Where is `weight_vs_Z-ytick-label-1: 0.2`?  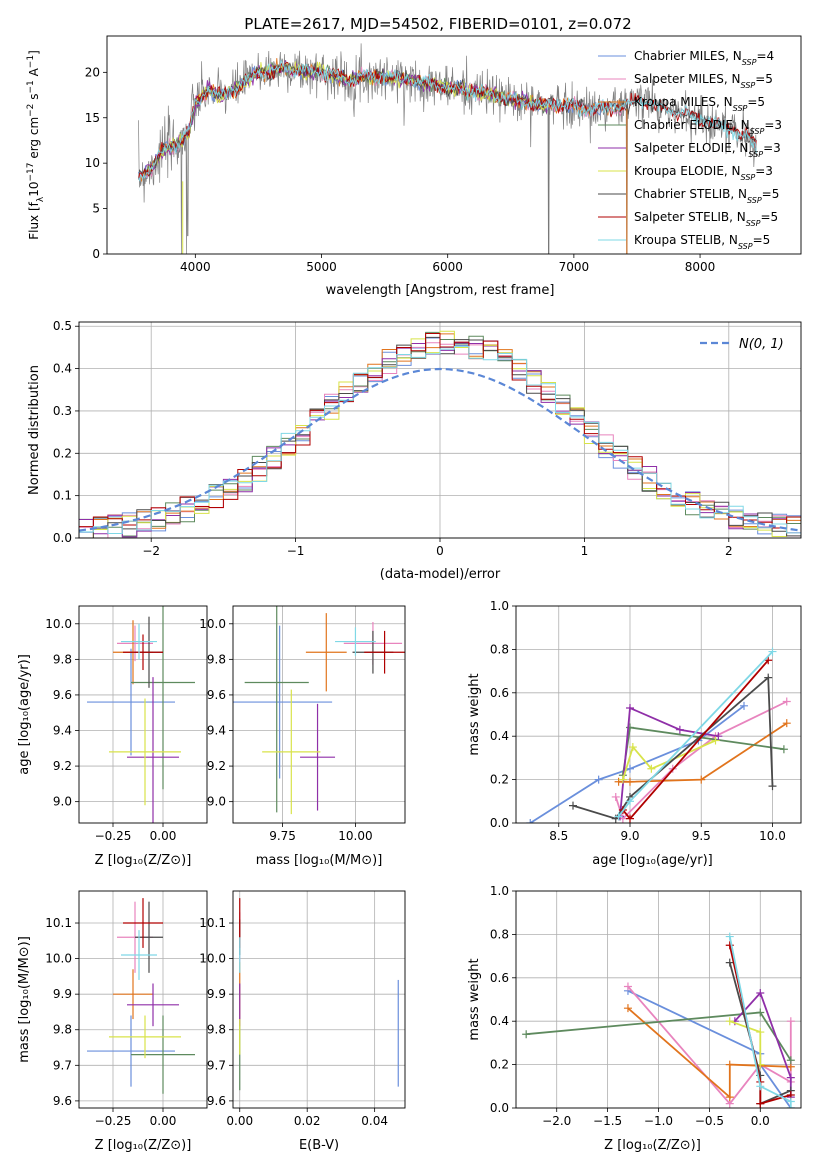
weight_vs_Z-ytick-label-1: 0.2 is located at coordinates (499, 1065).